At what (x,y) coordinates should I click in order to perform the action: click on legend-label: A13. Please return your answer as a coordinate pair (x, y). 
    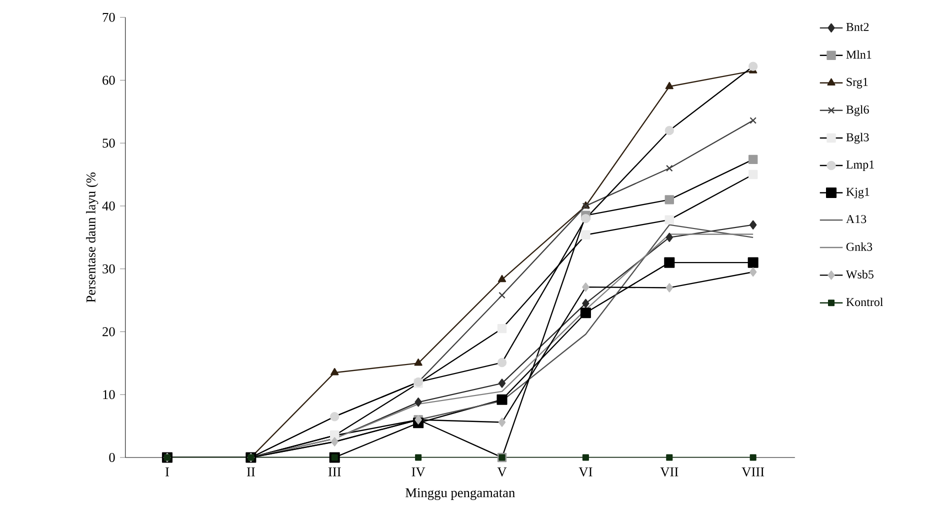
    Looking at the image, I should click on (856, 219).